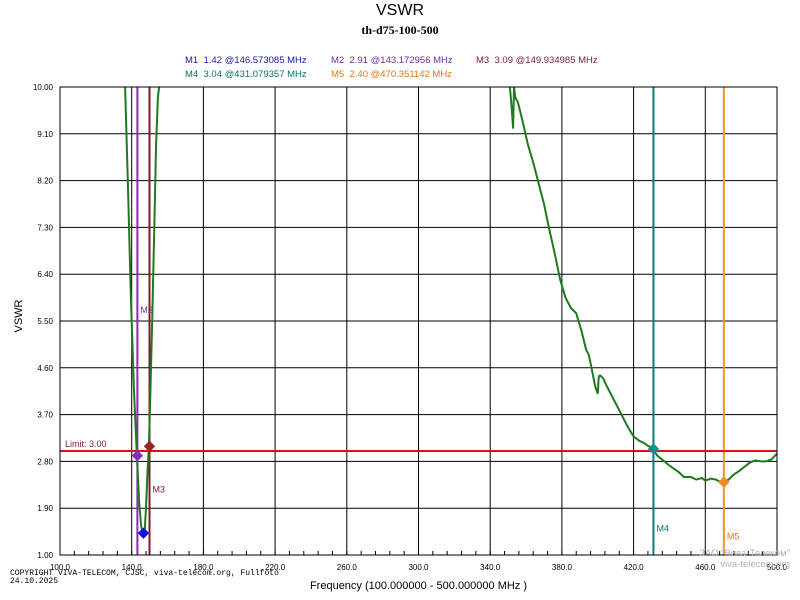 The height and width of the screenshot is (600, 800). I want to click on watermark-line-1: ЗАО "Вива-Телеком", so click(744, 553).